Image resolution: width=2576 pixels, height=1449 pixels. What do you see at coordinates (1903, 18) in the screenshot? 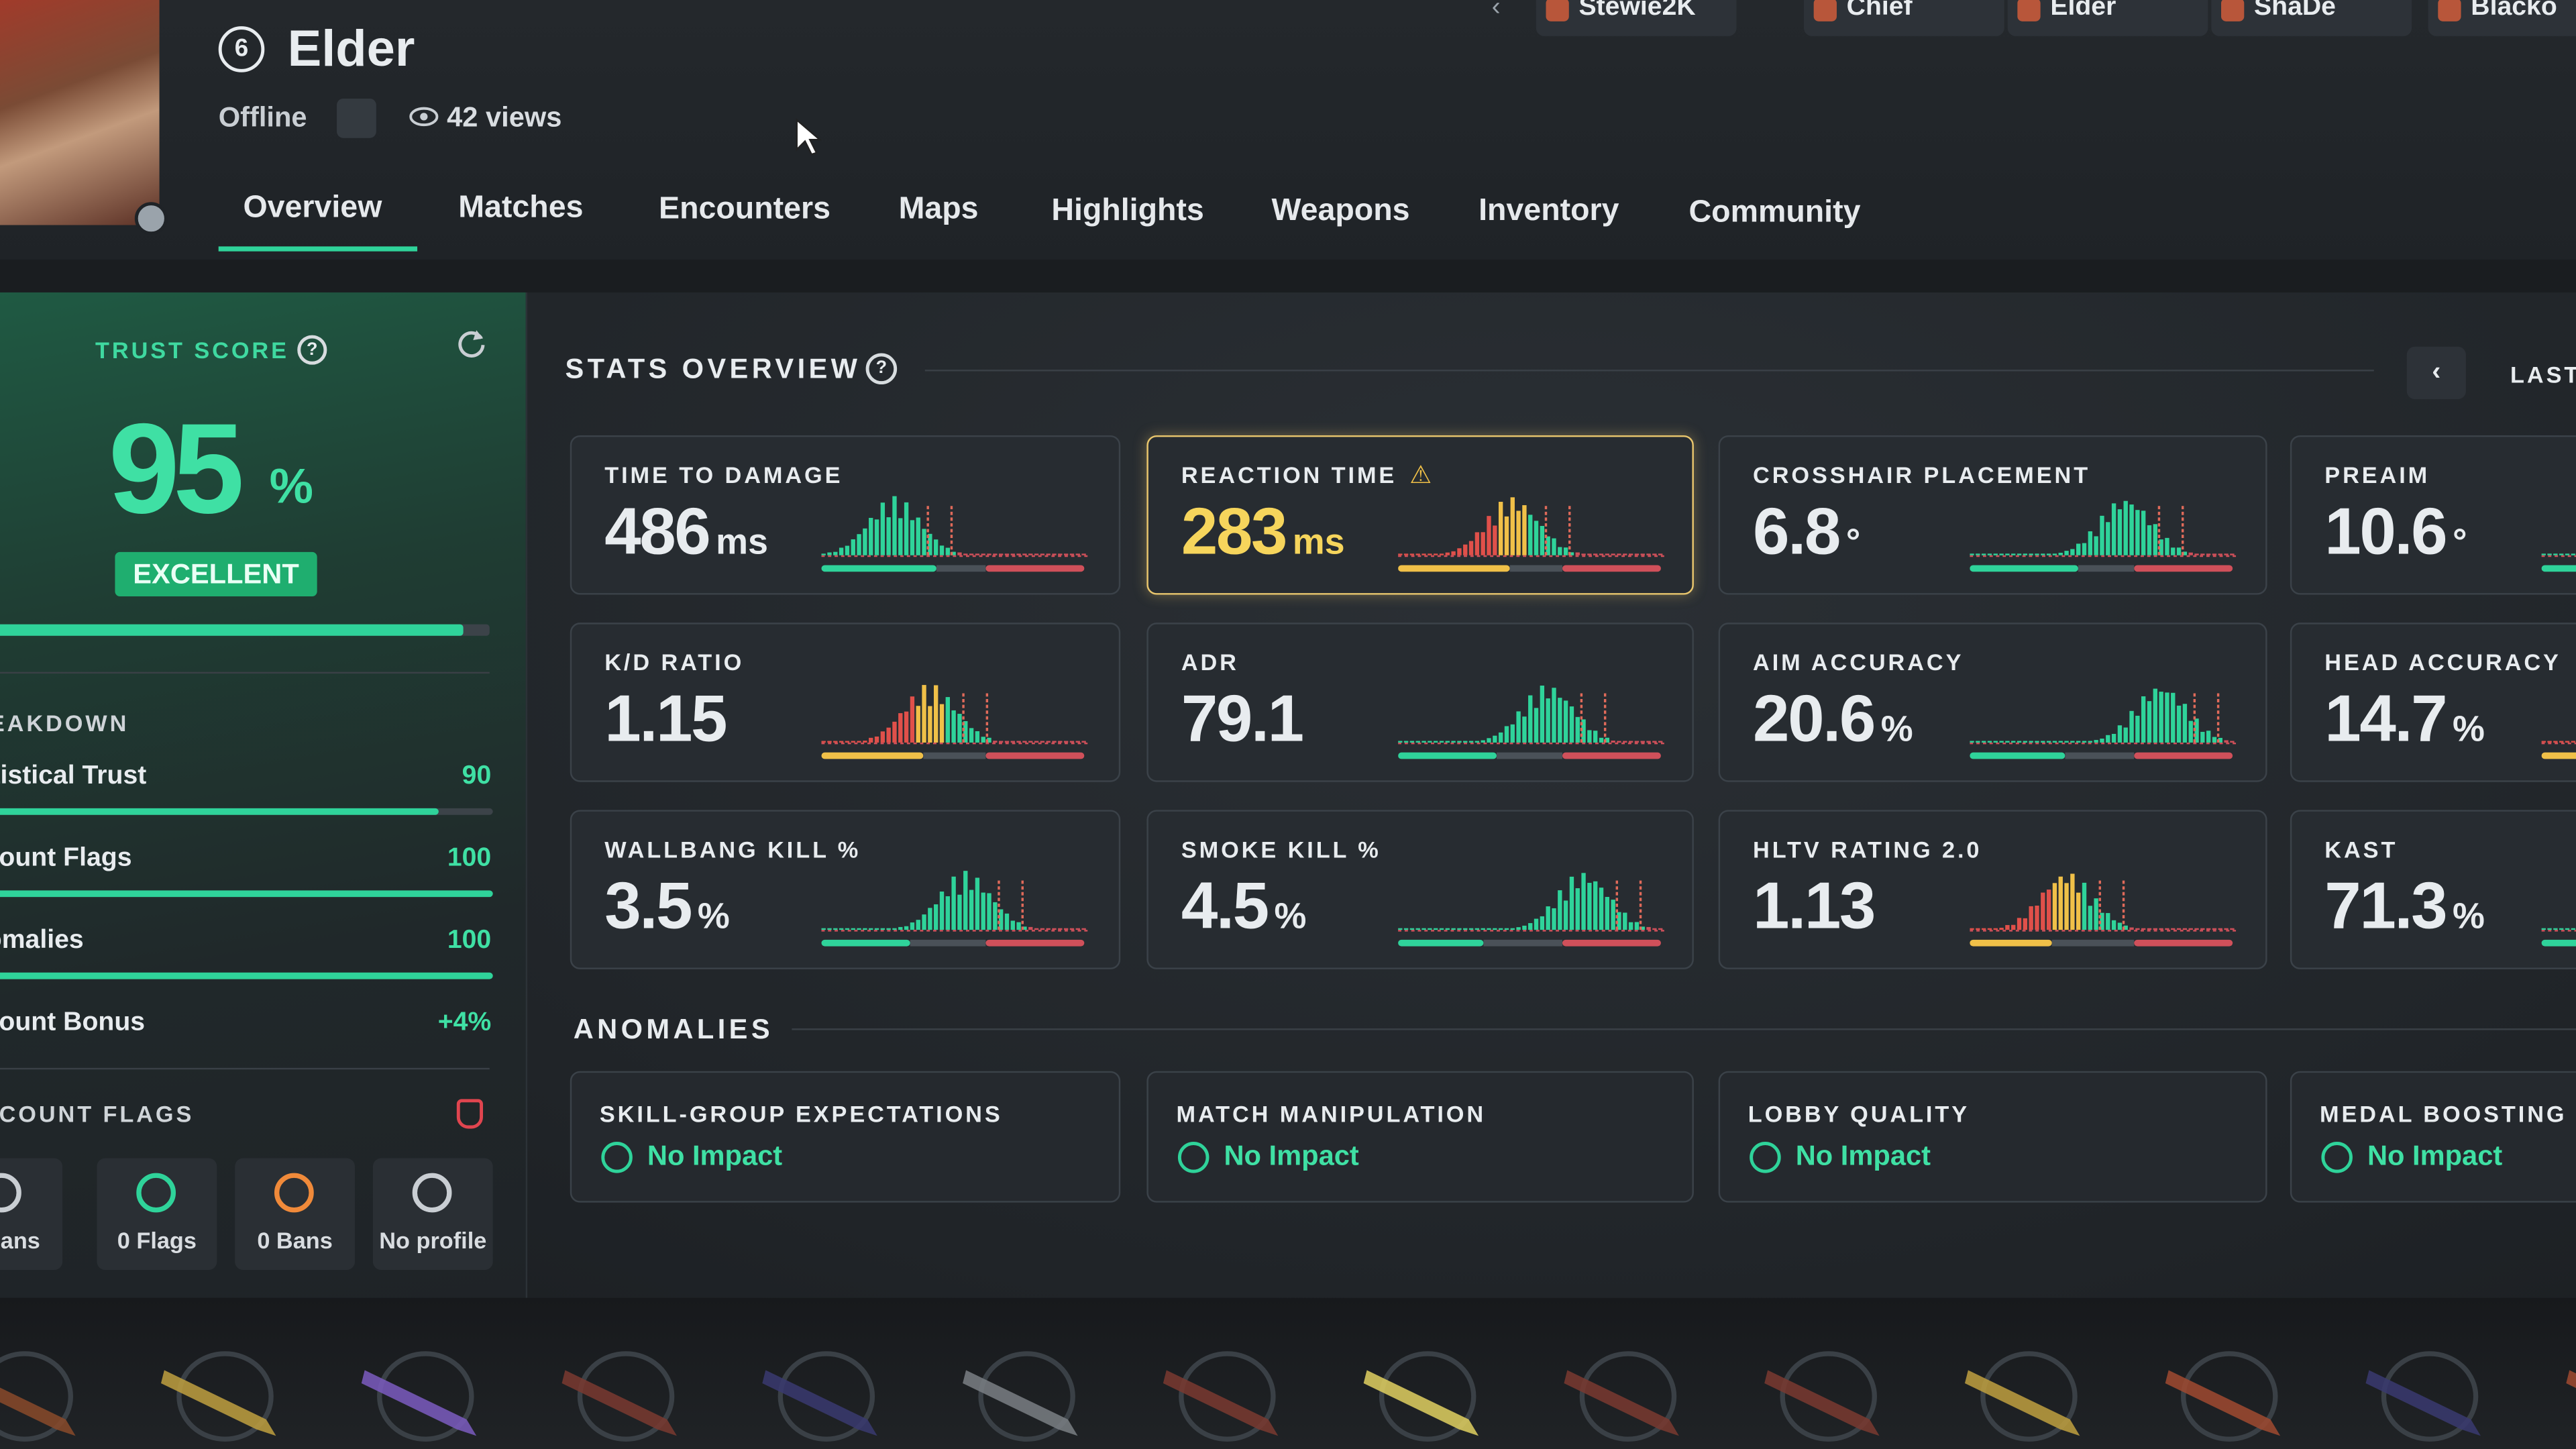
I see `friend-tab: Chief` at bounding box center [1903, 18].